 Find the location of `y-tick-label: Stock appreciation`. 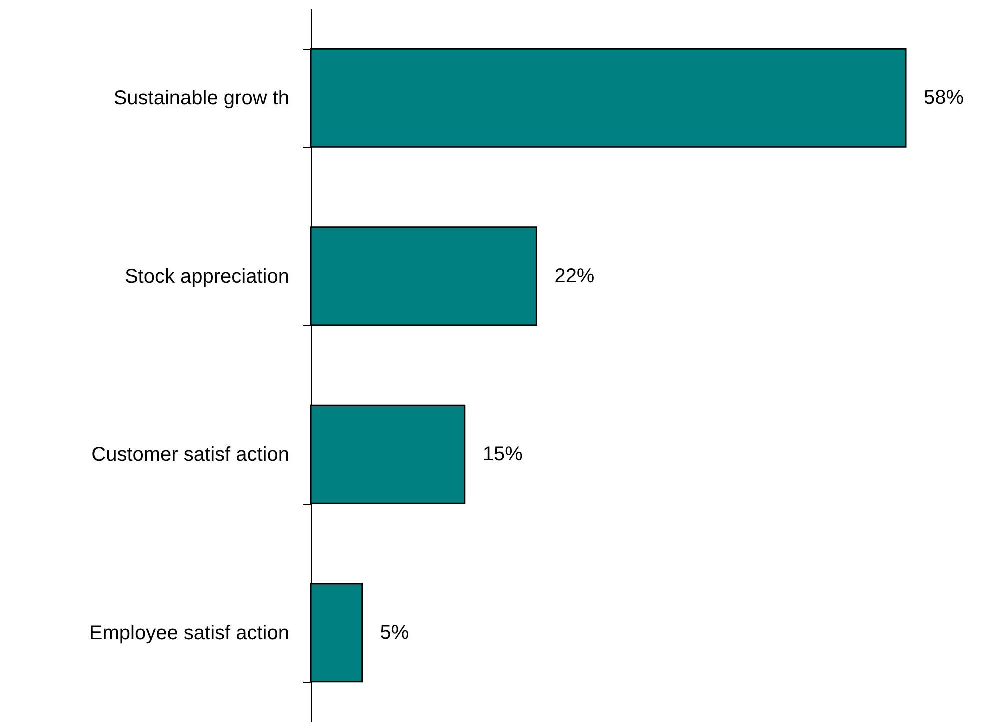

y-tick-label: Stock appreciation is located at coordinates (207, 277).